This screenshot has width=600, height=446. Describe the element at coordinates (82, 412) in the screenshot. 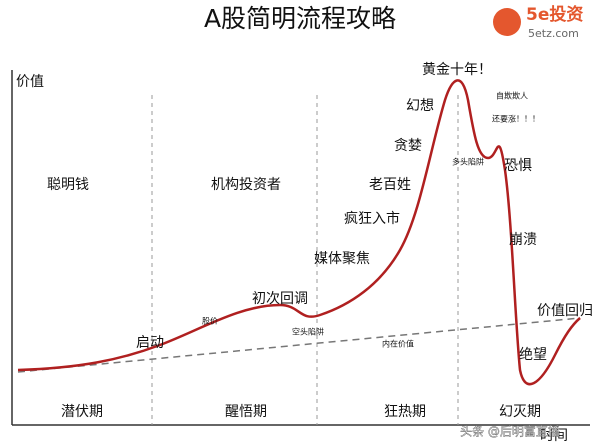

I see `phase-label: 潜伏期` at that location.